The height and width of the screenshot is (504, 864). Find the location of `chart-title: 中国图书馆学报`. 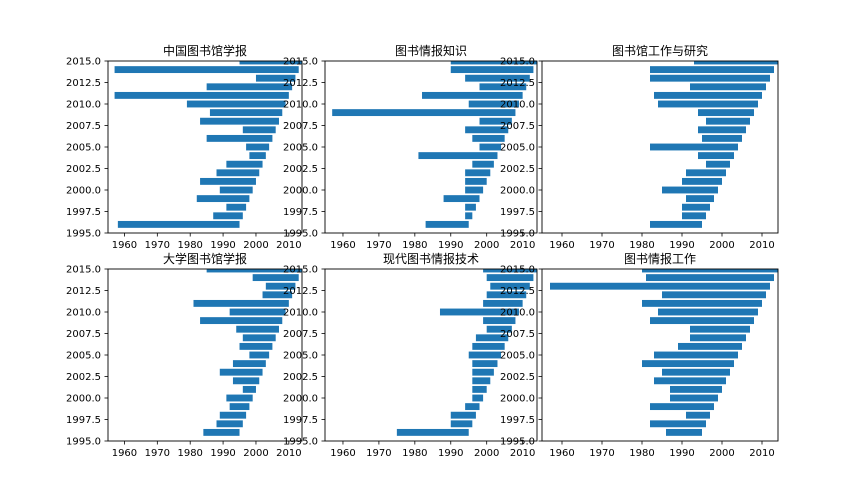

chart-title: 中国图书馆学报 is located at coordinates (205, 50).